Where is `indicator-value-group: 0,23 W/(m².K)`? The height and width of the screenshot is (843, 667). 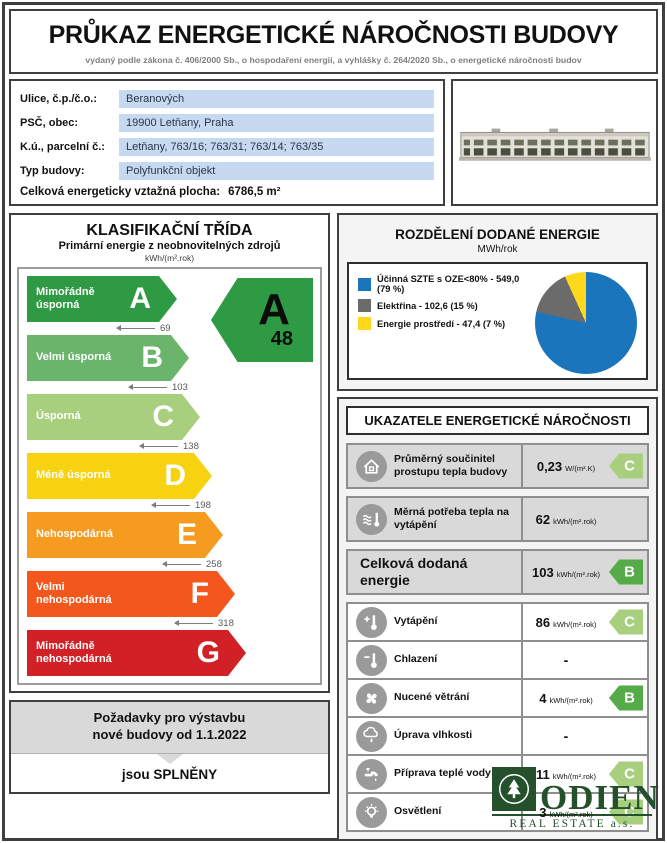
indicator-value-group: 0,23 W/(m².K) is located at coordinates (566, 466).